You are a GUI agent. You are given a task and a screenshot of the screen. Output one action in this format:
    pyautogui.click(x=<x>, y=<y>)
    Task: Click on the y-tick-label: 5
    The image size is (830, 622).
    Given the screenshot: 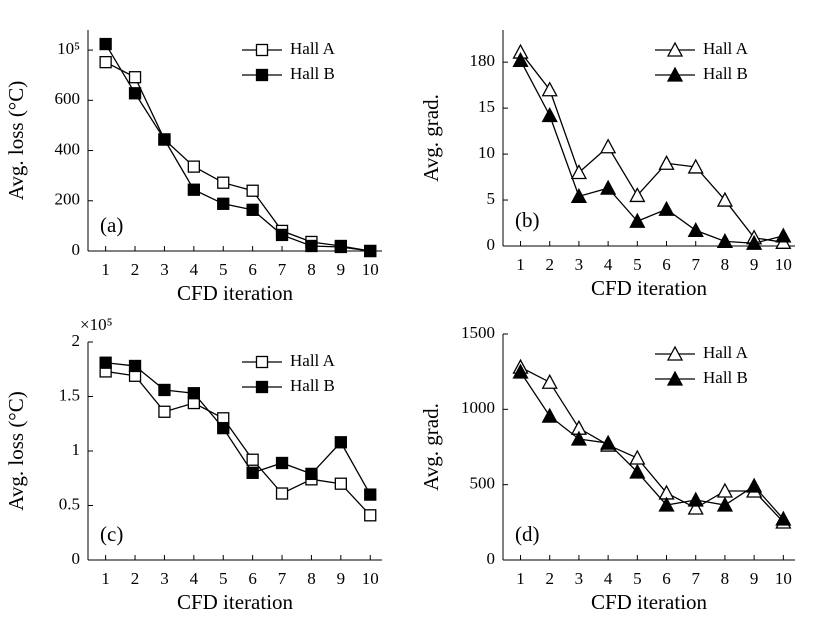 What is the action you would take?
    pyautogui.click(x=491, y=198)
    